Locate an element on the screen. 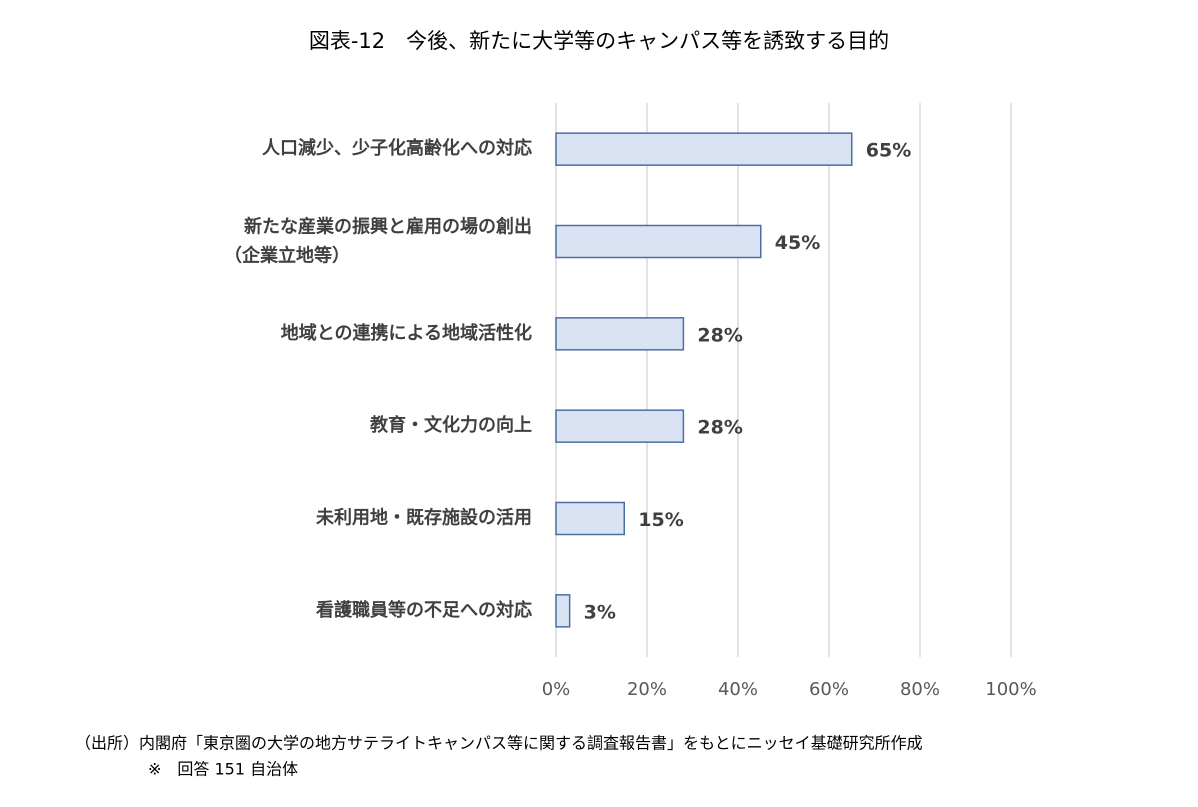 The image size is (1198, 807). chart-title: 図表-12 今後、新たに大学等のキャンパス等を誘致する目的 is located at coordinates (599, 41).